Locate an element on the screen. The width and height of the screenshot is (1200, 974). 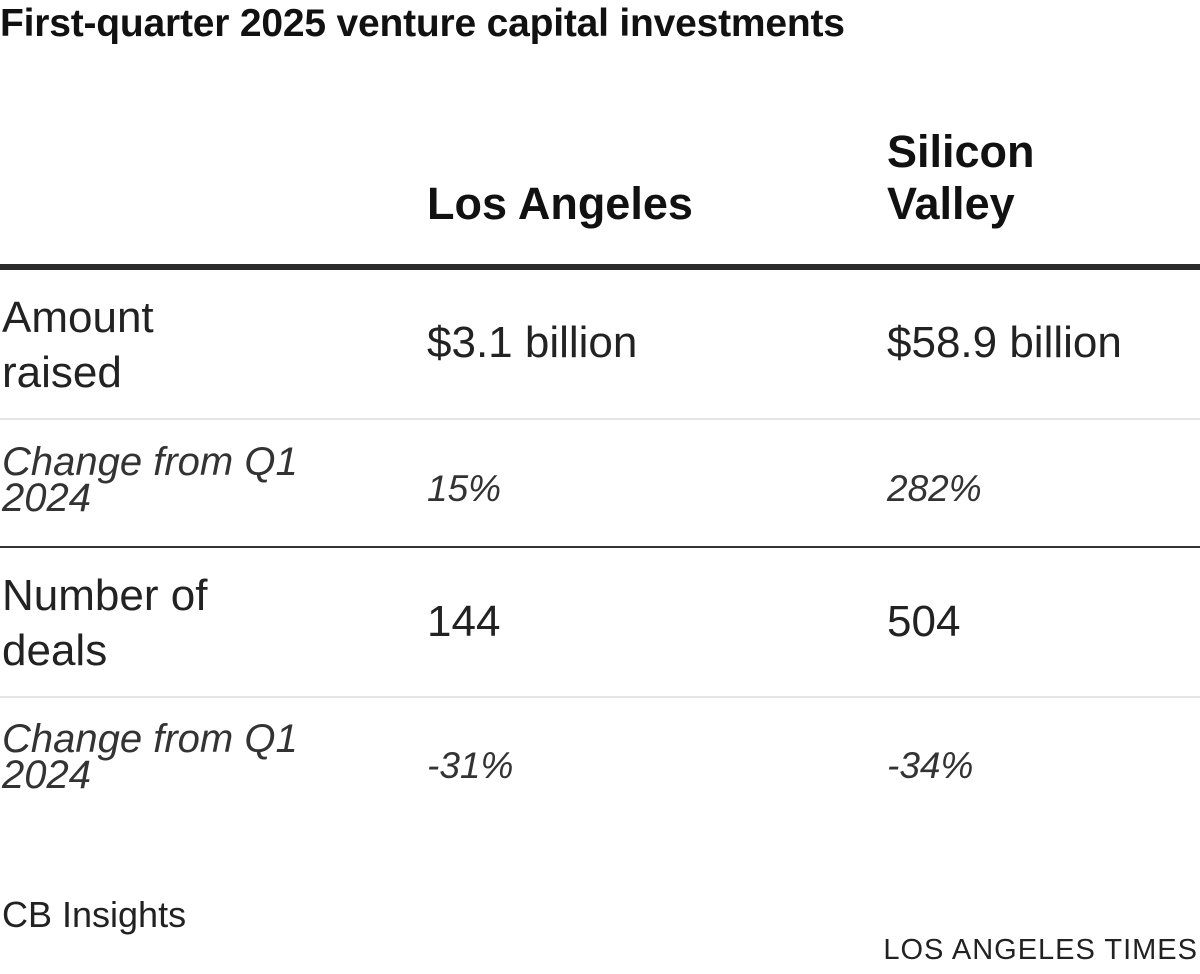
source-note: CB Insights is located at coordinates (94, 914).